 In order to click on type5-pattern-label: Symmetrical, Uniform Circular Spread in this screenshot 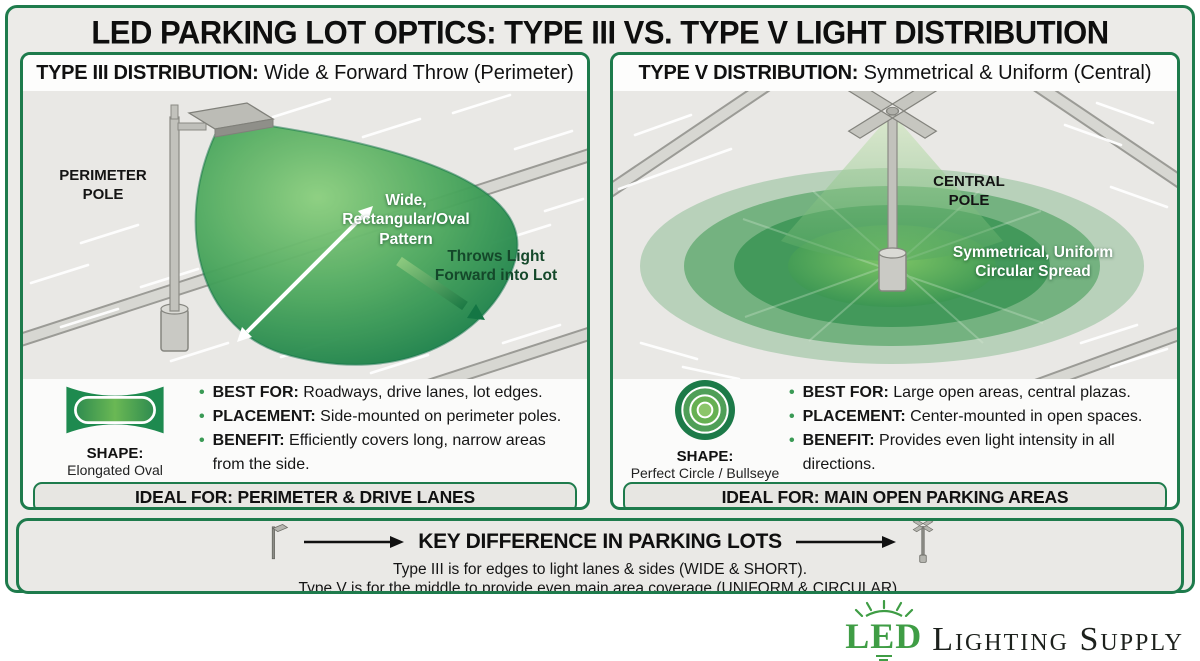, I will do `click(1033, 262)`.